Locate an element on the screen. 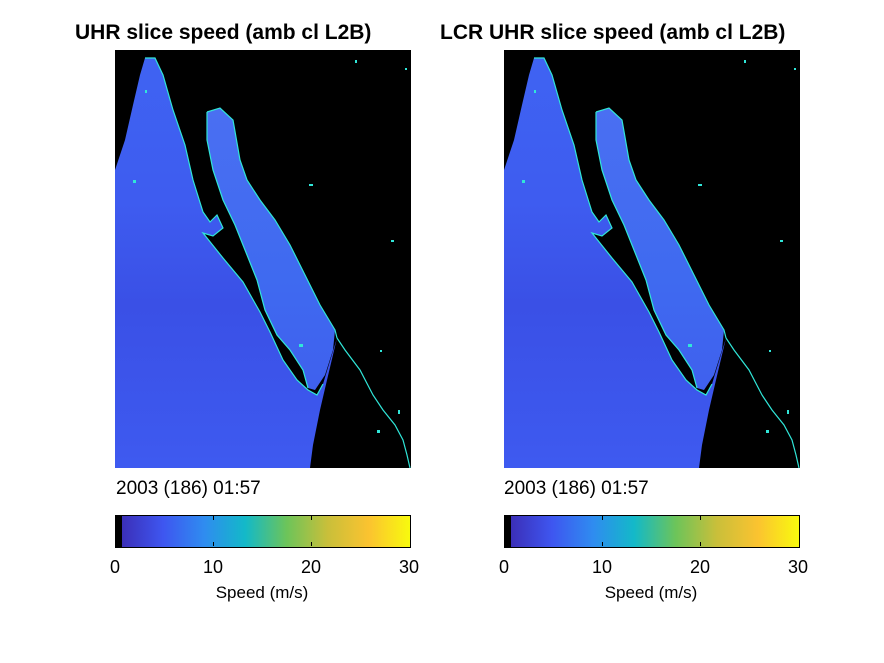 This screenshot has width=884, height=663. right-colorbar is located at coordinates (652, 531).